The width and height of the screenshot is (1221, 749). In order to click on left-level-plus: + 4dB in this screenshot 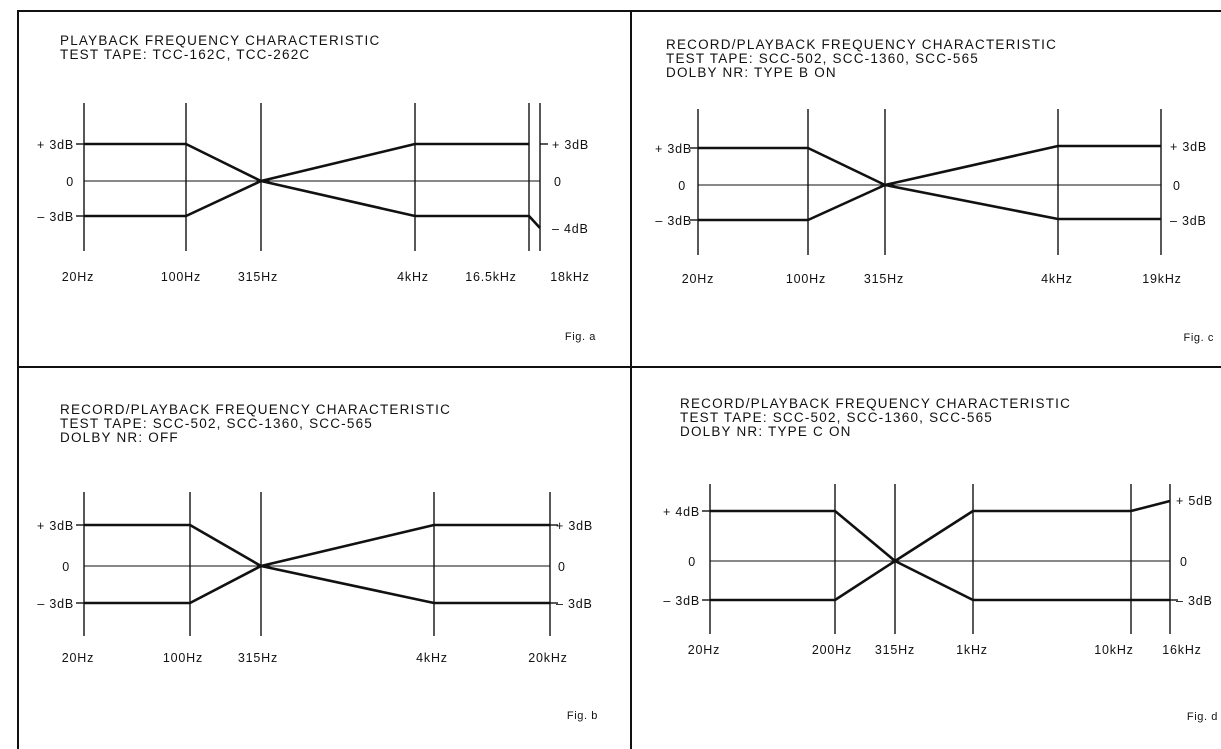, I will do `click(681, 512)`.